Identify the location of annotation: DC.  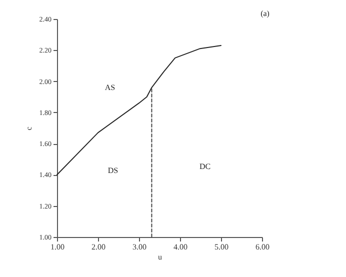
(205, 166).